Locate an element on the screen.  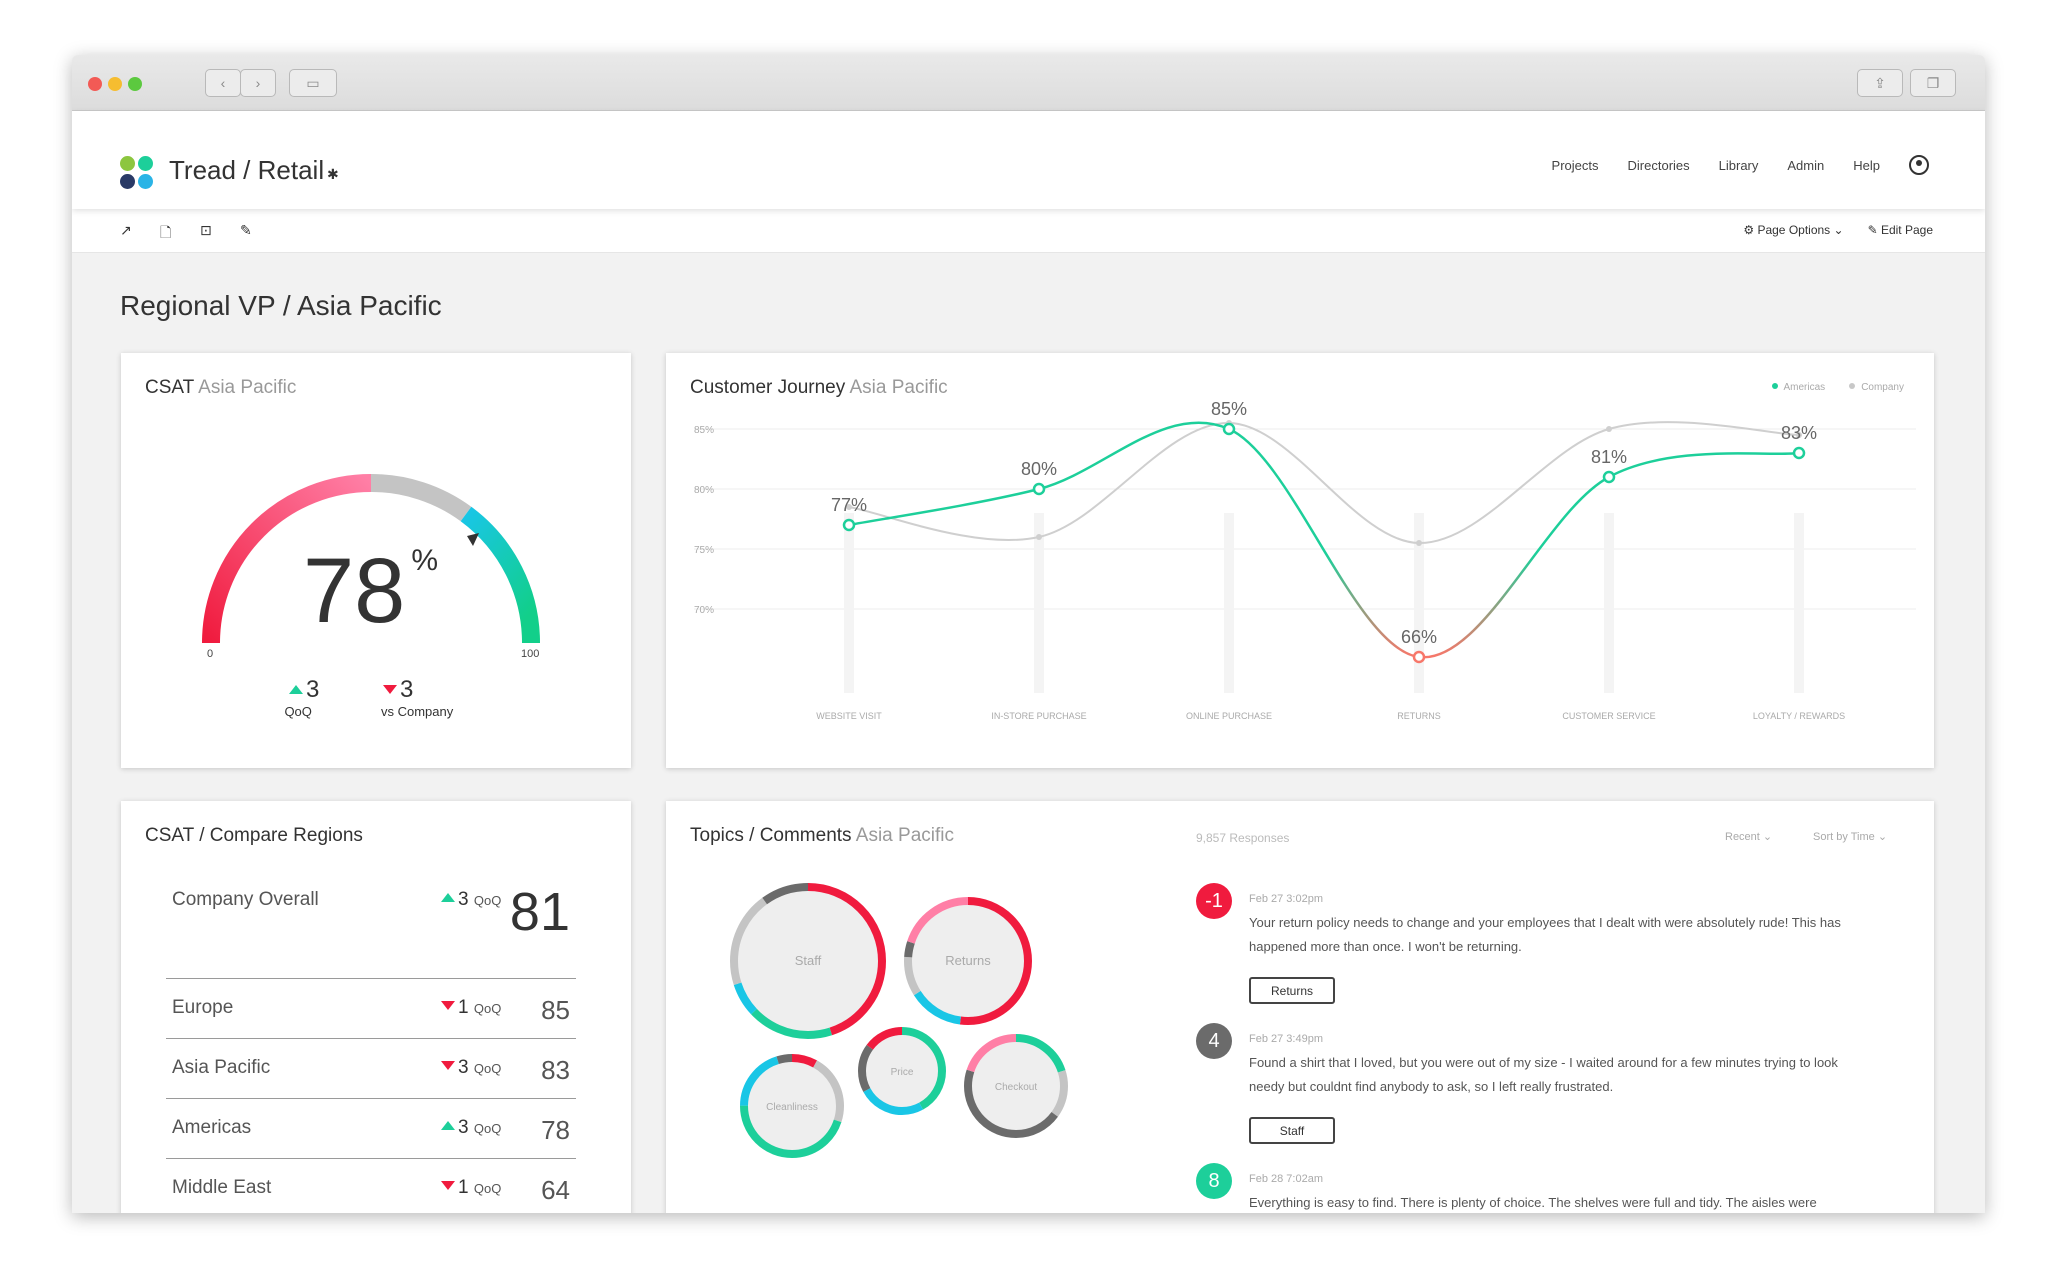
nav-library: Library is located at coordinates (1738, 165).